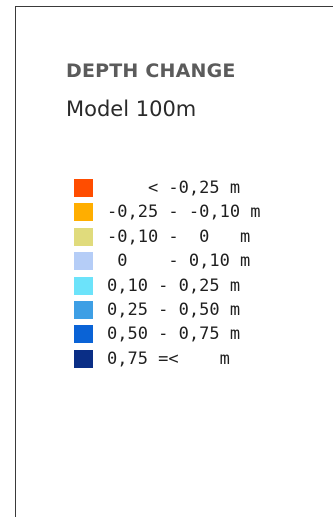 Image resolution: width=333 pixels, height=517 pixels. I want to click on legend-range-label: 0,75 =< m, so click(168, 358).